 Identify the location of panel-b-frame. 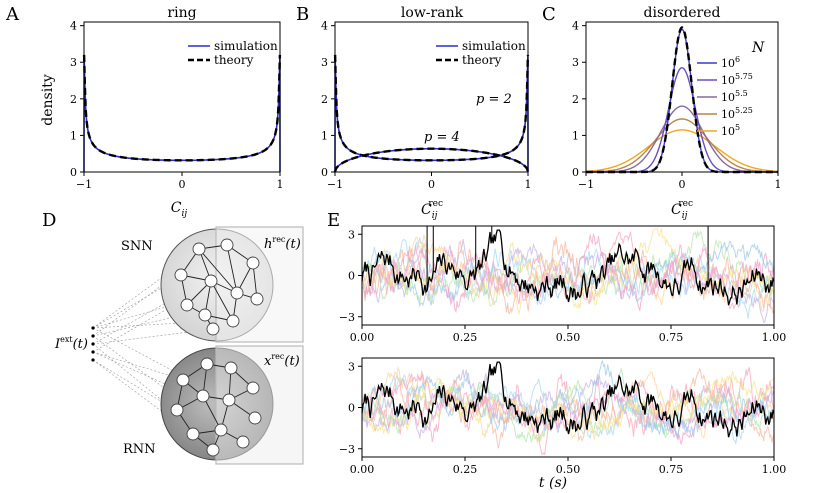
(431, 97).